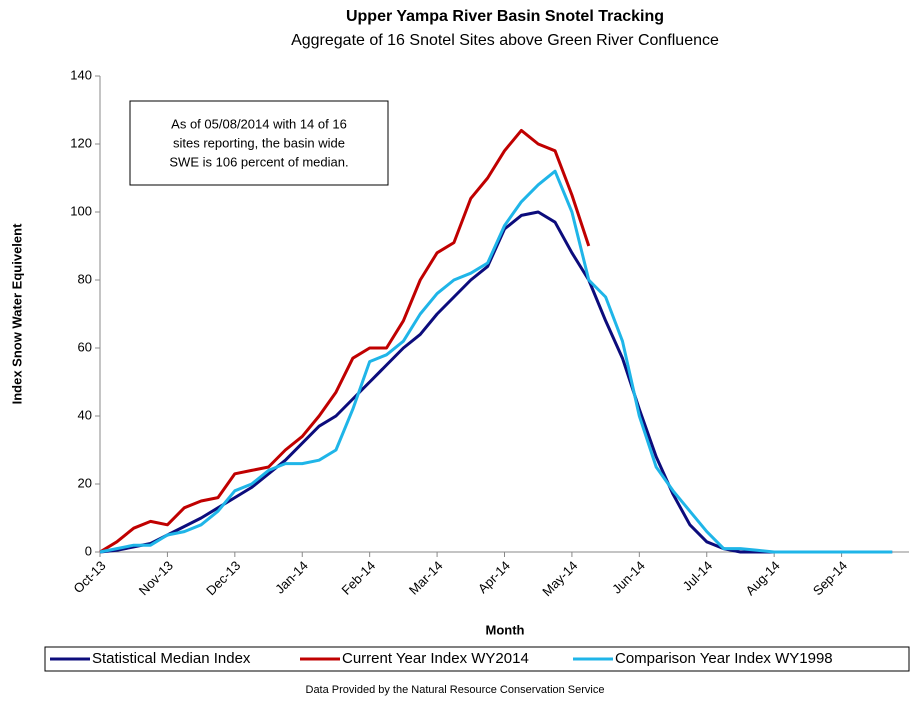  Describe the element at coordinates (505, 629) in the screenshot. I see `x-axis-label: Month` at that location.